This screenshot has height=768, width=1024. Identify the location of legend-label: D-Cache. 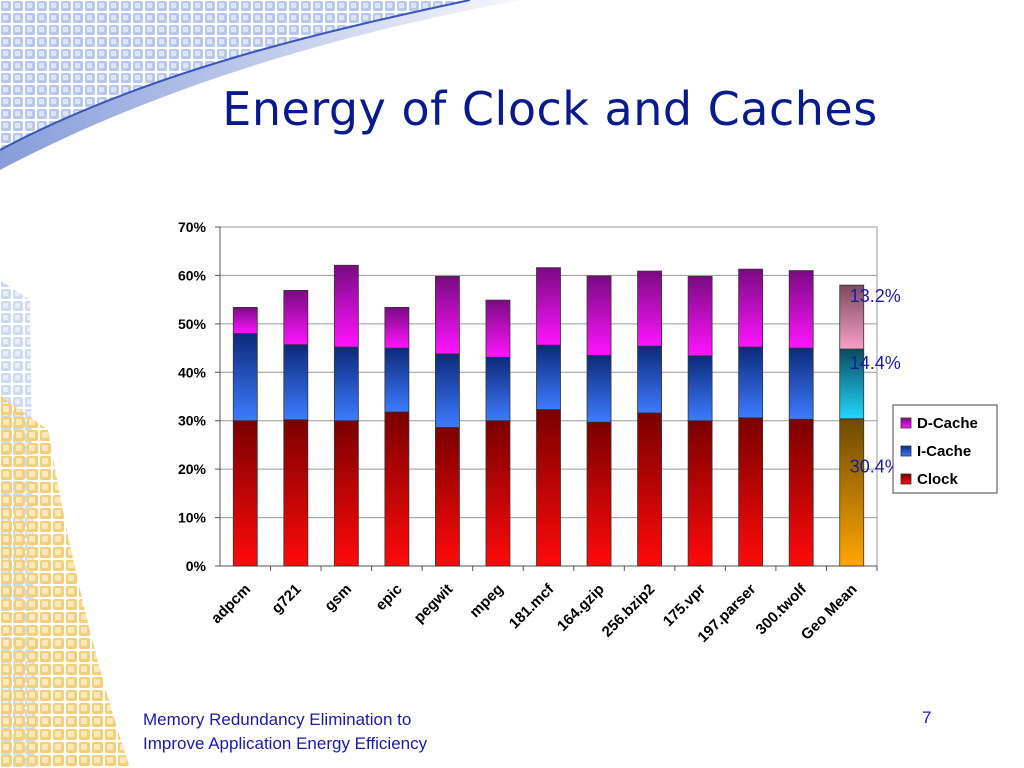
(947, 423).